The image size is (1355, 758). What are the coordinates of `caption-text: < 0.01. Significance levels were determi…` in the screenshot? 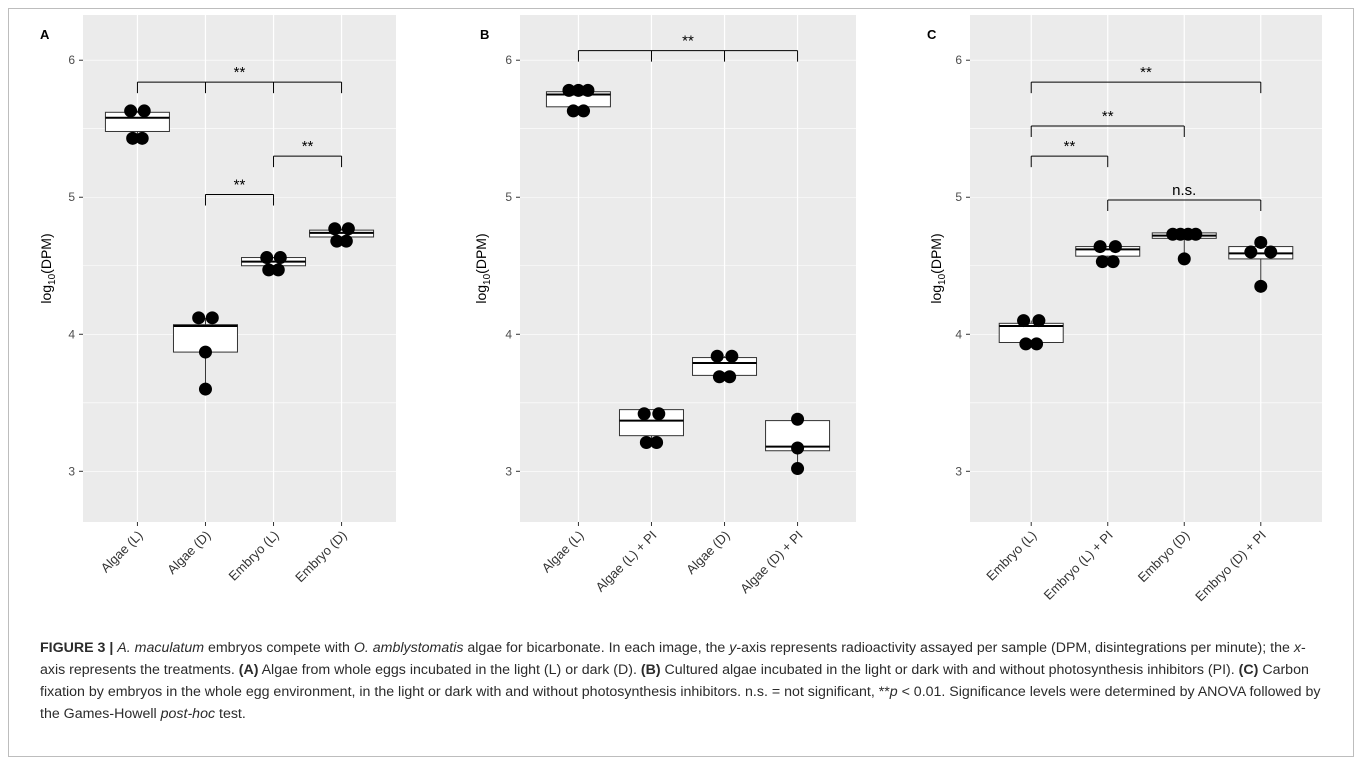 It's located at (680, 703).